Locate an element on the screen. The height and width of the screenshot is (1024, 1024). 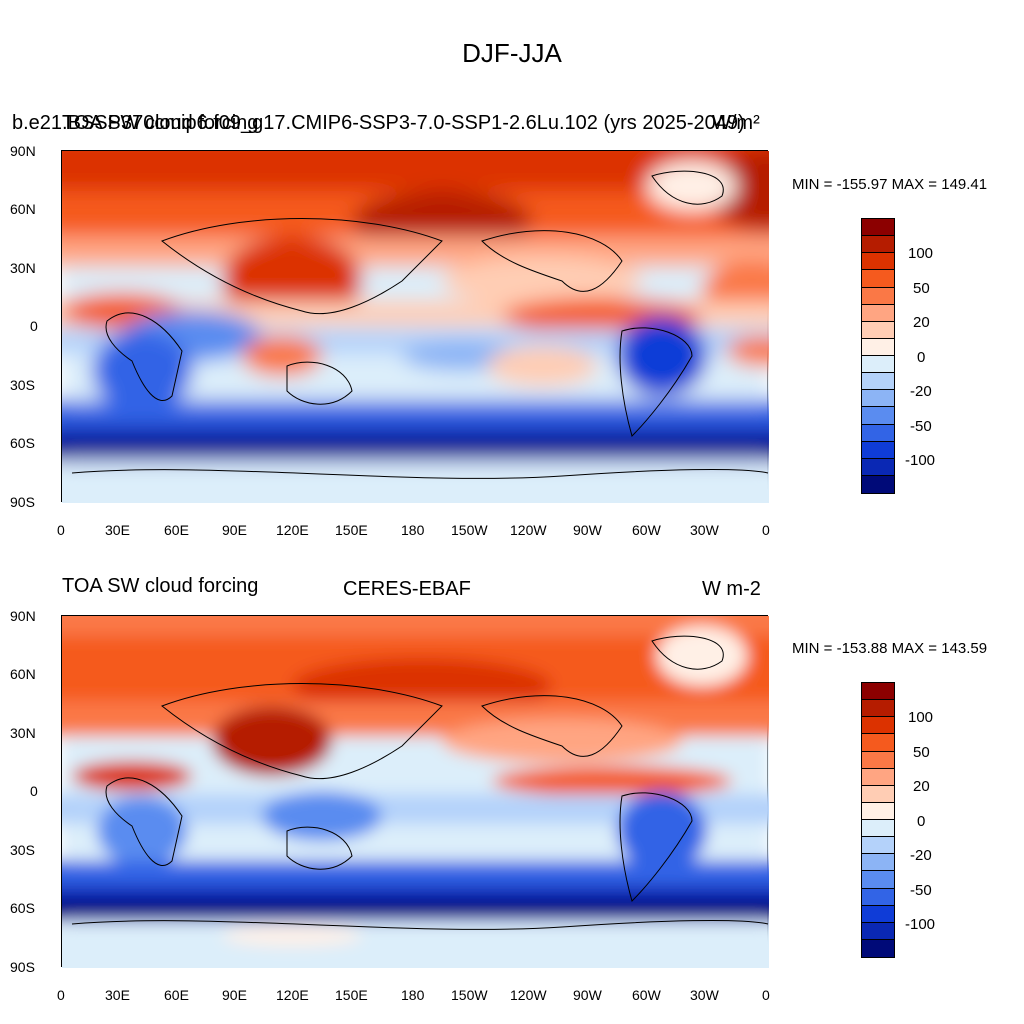
p1-lat-label: 60S is located at coordinates (22, 443).